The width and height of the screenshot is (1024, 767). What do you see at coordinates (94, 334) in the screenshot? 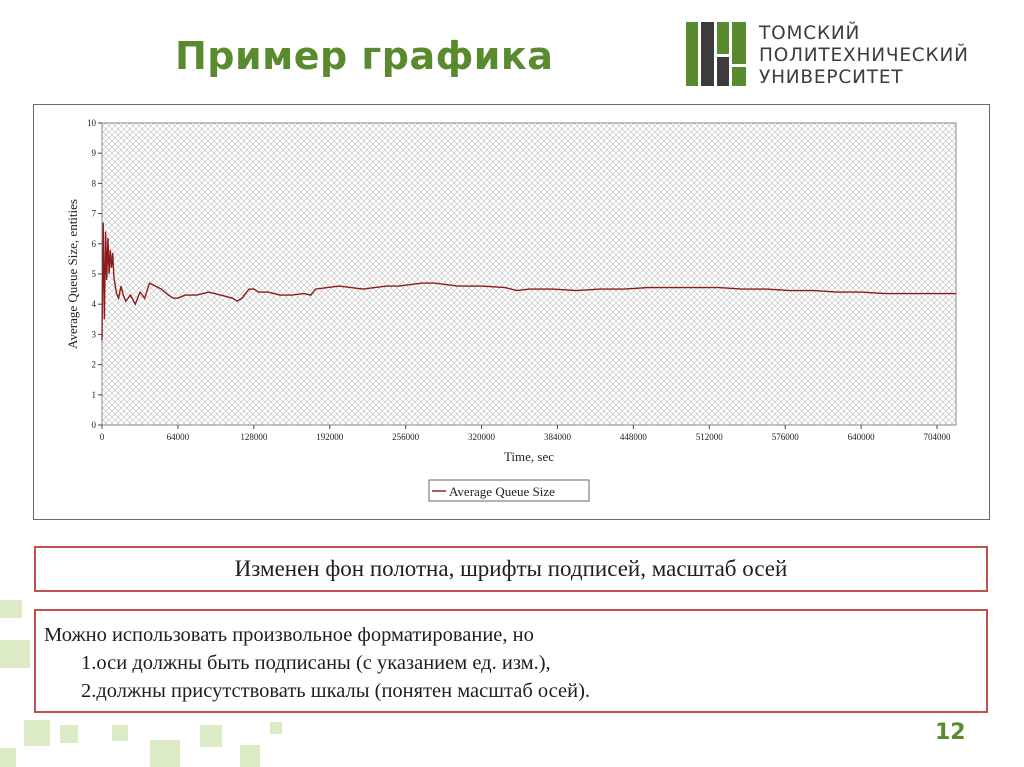
I see `y-tick-label: 3` at bounding box center [94, 334].